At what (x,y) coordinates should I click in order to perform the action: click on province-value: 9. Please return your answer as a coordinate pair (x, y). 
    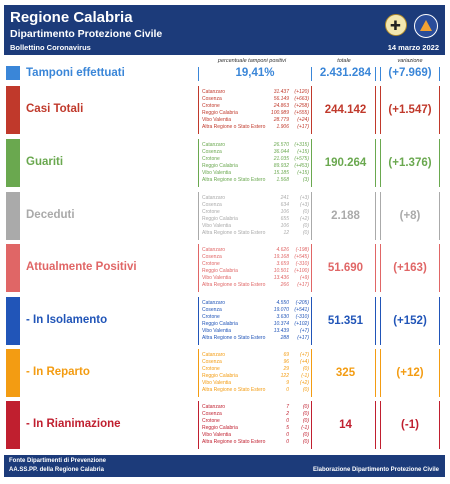
    Looking at the image, I should click on (287, 383).